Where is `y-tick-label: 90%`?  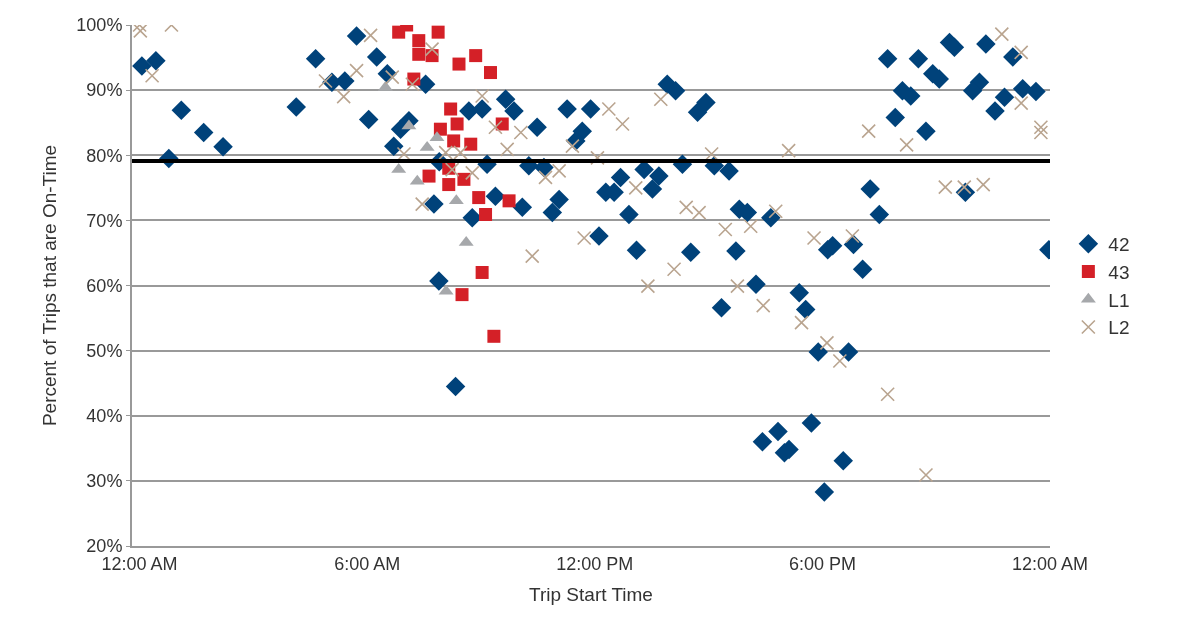 y-tick-label: 90% is located at coordinates (104, 90).